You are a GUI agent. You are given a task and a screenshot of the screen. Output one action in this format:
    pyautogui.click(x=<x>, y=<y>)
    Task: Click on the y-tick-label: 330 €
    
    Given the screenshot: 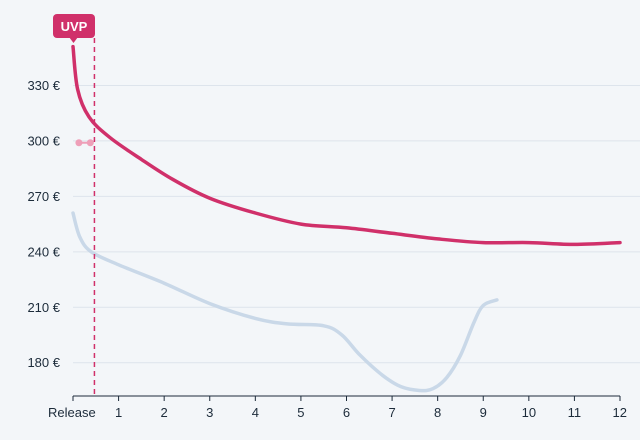 What is the action you would take?
    pyautogui.click(x=43, y=85)
    